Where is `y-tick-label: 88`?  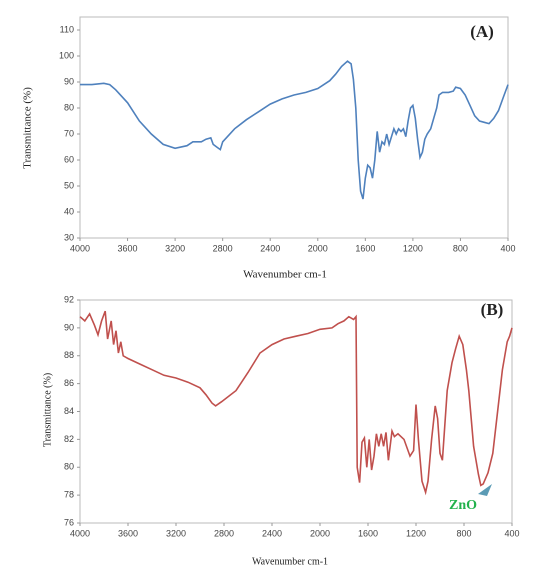 y-tick-label: 88 is located at coordinates (69, 355).